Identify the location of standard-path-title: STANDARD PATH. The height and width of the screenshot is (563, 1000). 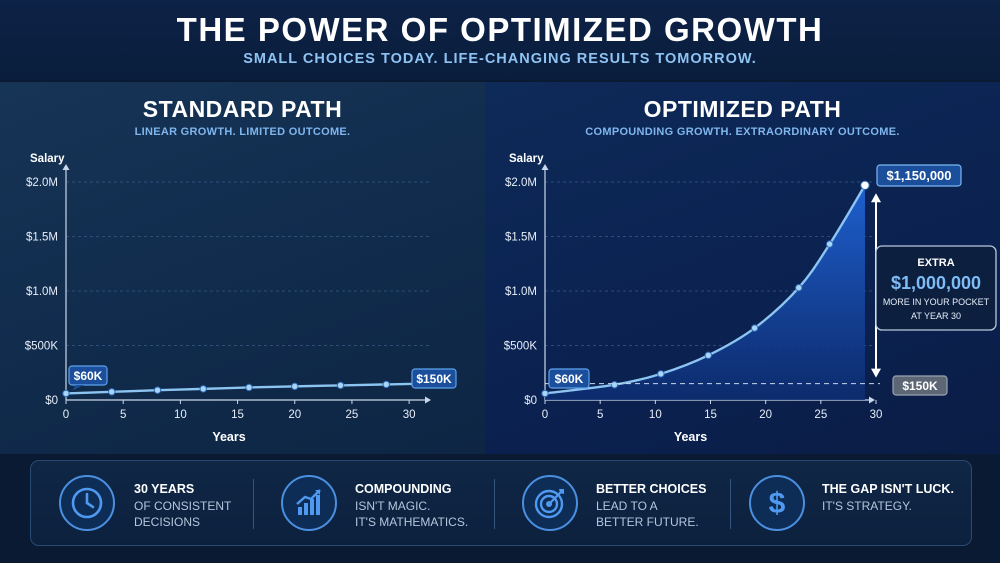
(242, 109).